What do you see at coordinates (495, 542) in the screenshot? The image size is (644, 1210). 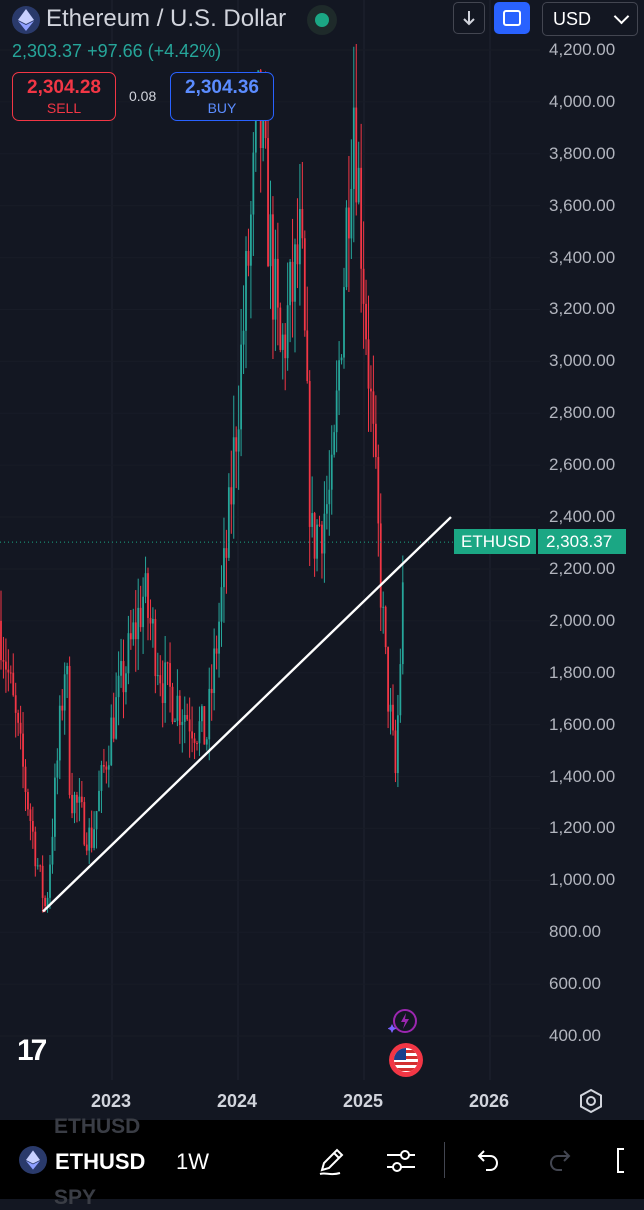 I see `price-tag-symbol: ETHUSD` at bounding box center [495, 542].